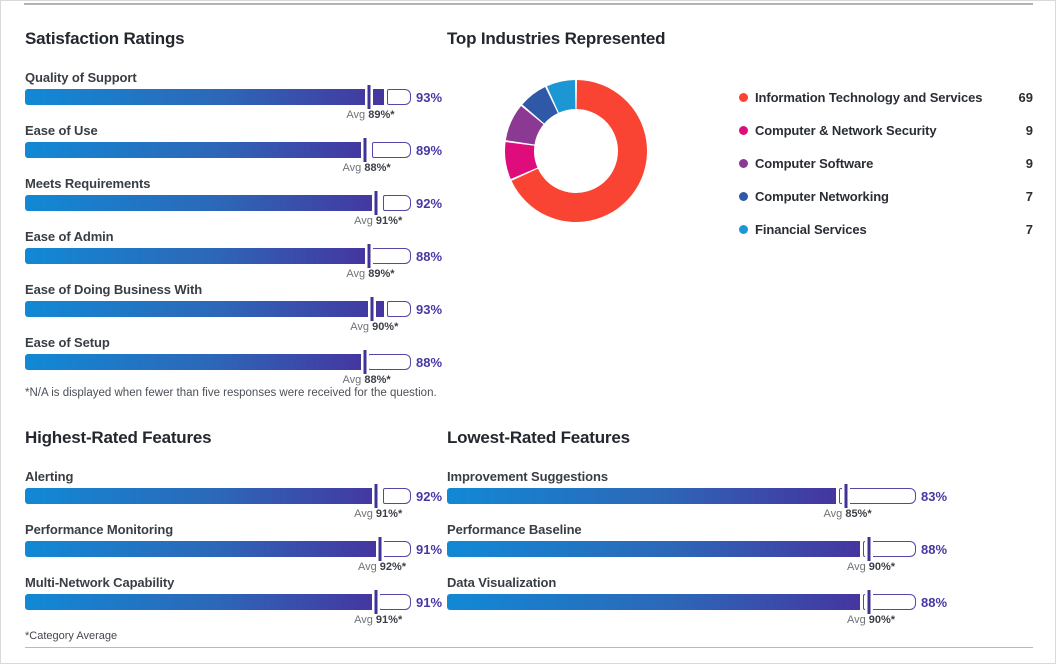 The height and width of the screenshot is (664, 1056). What do you see at coordinates (556, 38) in the screenshot?
I see `section-title-industries: Top Industries Represented` at bounding box center [556, 38].